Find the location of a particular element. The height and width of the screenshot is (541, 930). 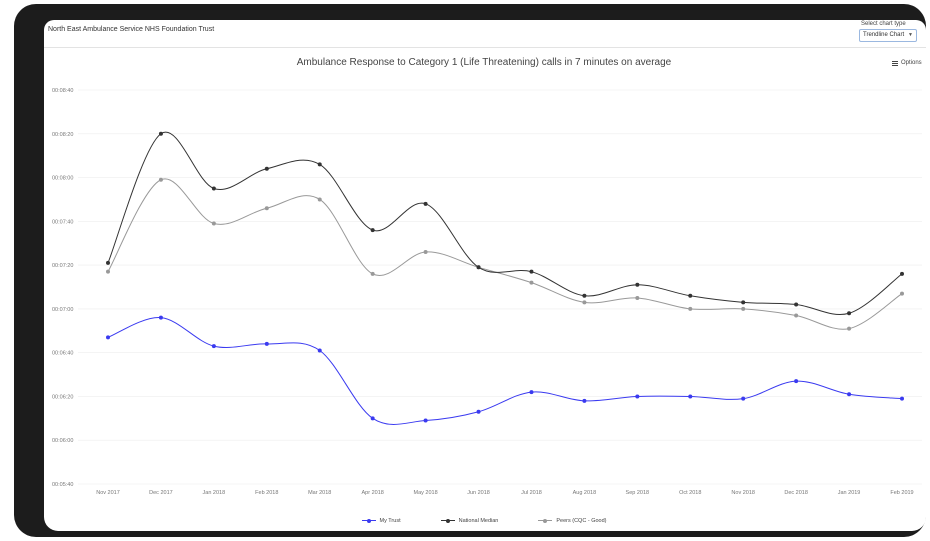

legend-item: Peers (CQC - Good) is located at coordinates (572, 520).